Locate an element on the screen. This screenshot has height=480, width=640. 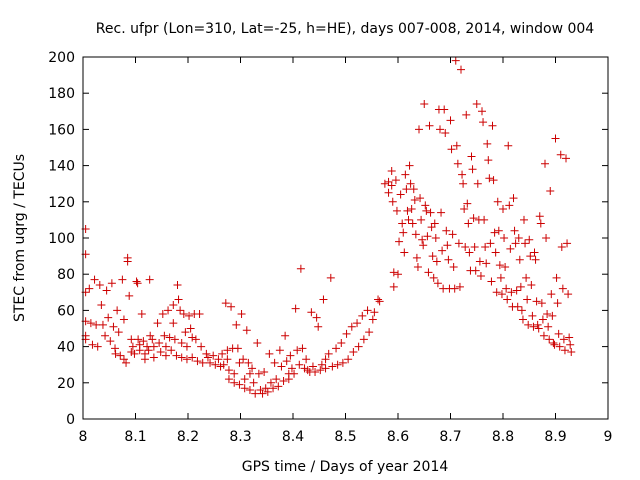
x-tick-label: 9 is located at coordinates (608, 437).